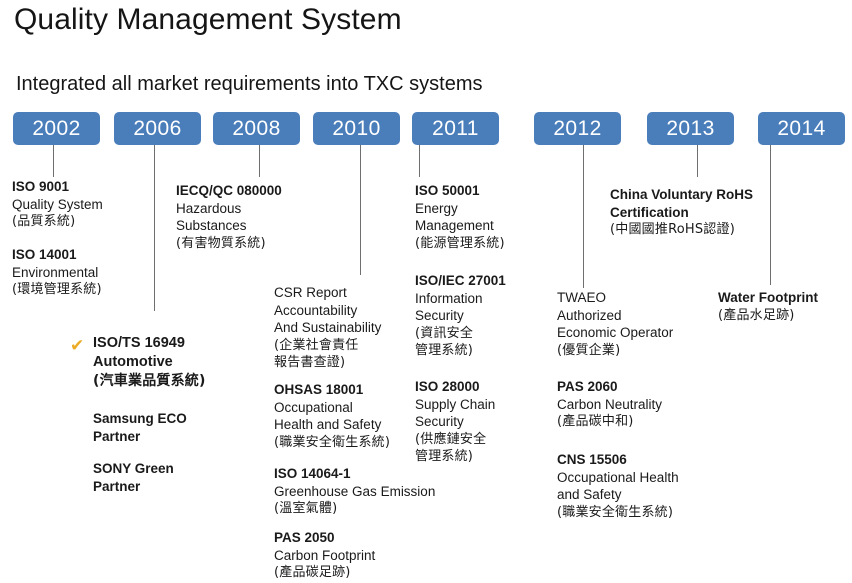 The width and height of the screenshot is (852, 583). What do you see at coordinates (618, 477) in the screenshot?
I see `entry-line: Occupational Health` at bounding box center [618, 477].